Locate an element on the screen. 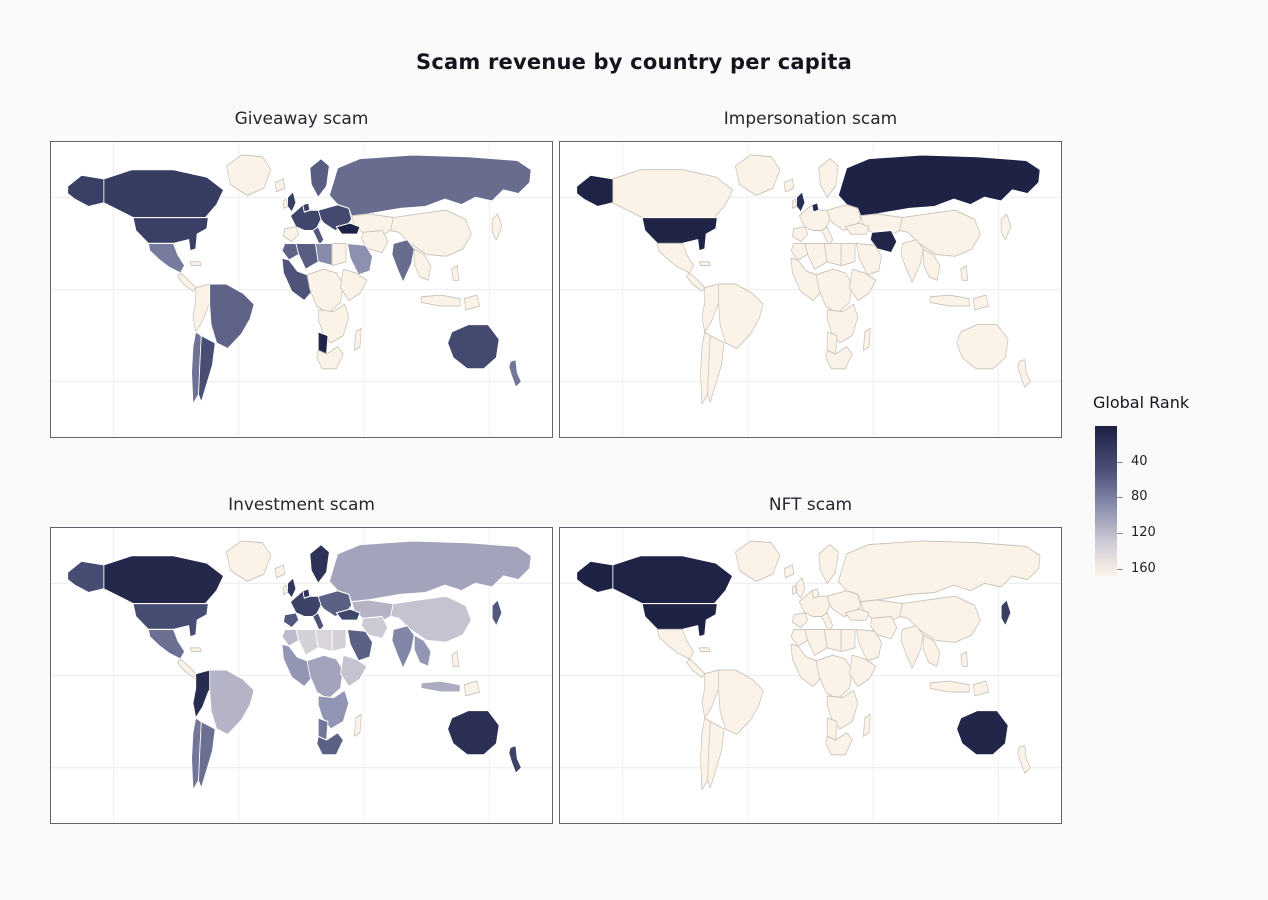 This screenshot has width=1268, height=900. legend-tick-label: 80 is located at coordinates (1139, 497).